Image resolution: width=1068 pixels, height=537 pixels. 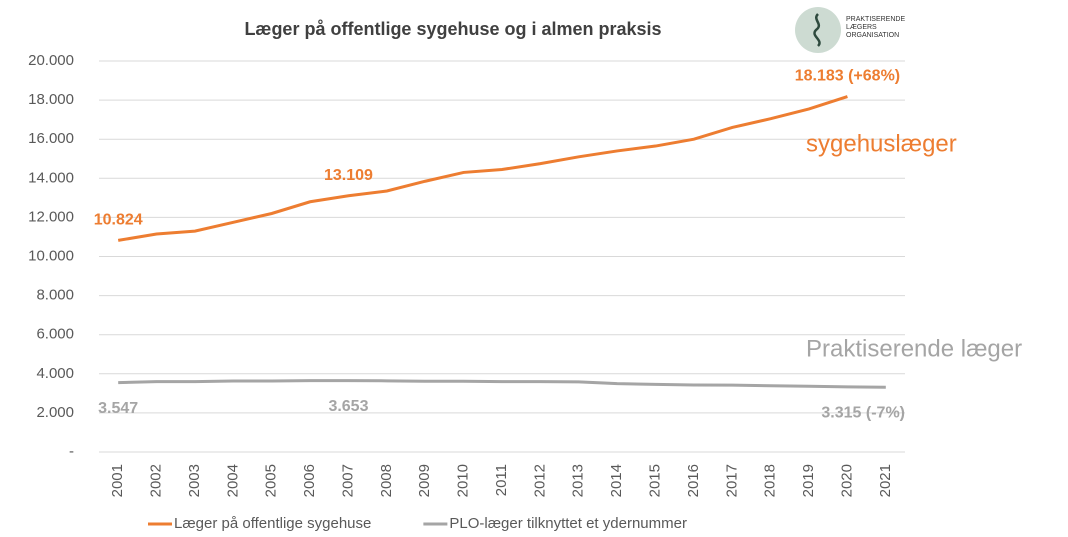 I want to click on x-tick-label: 2015, so click(x=654, y=480).